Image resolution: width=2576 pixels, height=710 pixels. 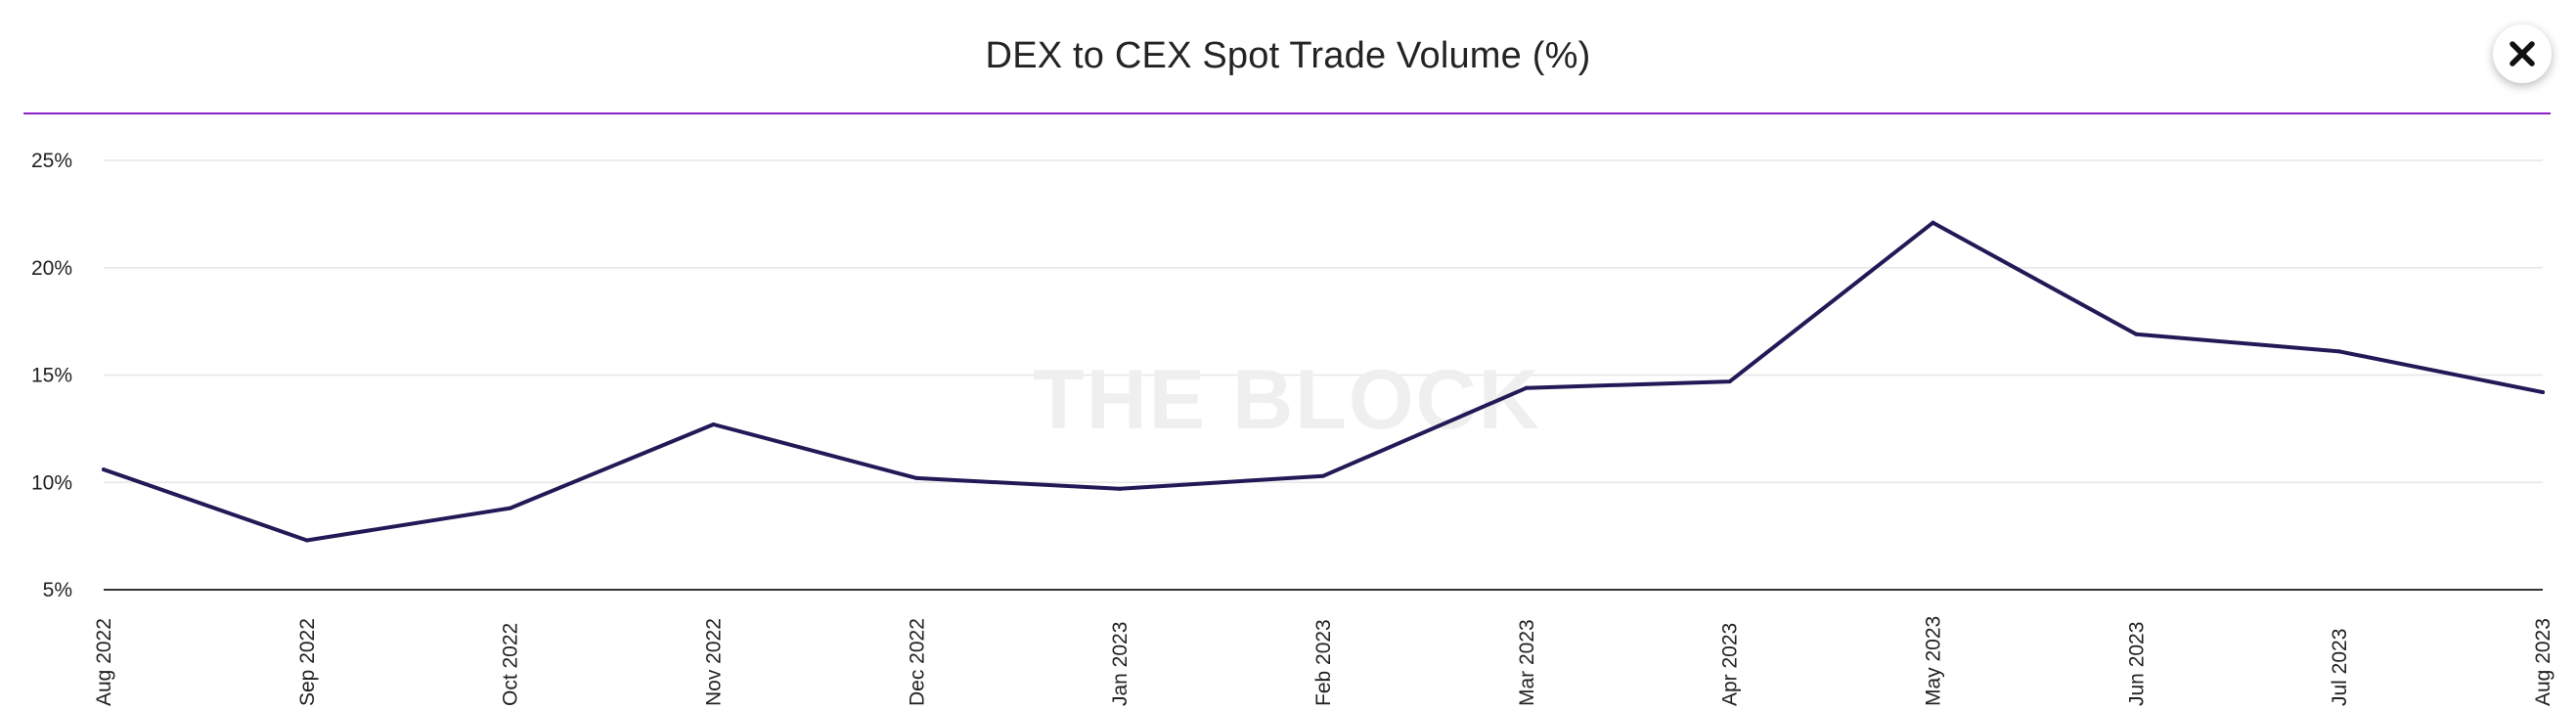 I want to click on x-tick-label: Mar 2023, so click(x=1527, y=662).